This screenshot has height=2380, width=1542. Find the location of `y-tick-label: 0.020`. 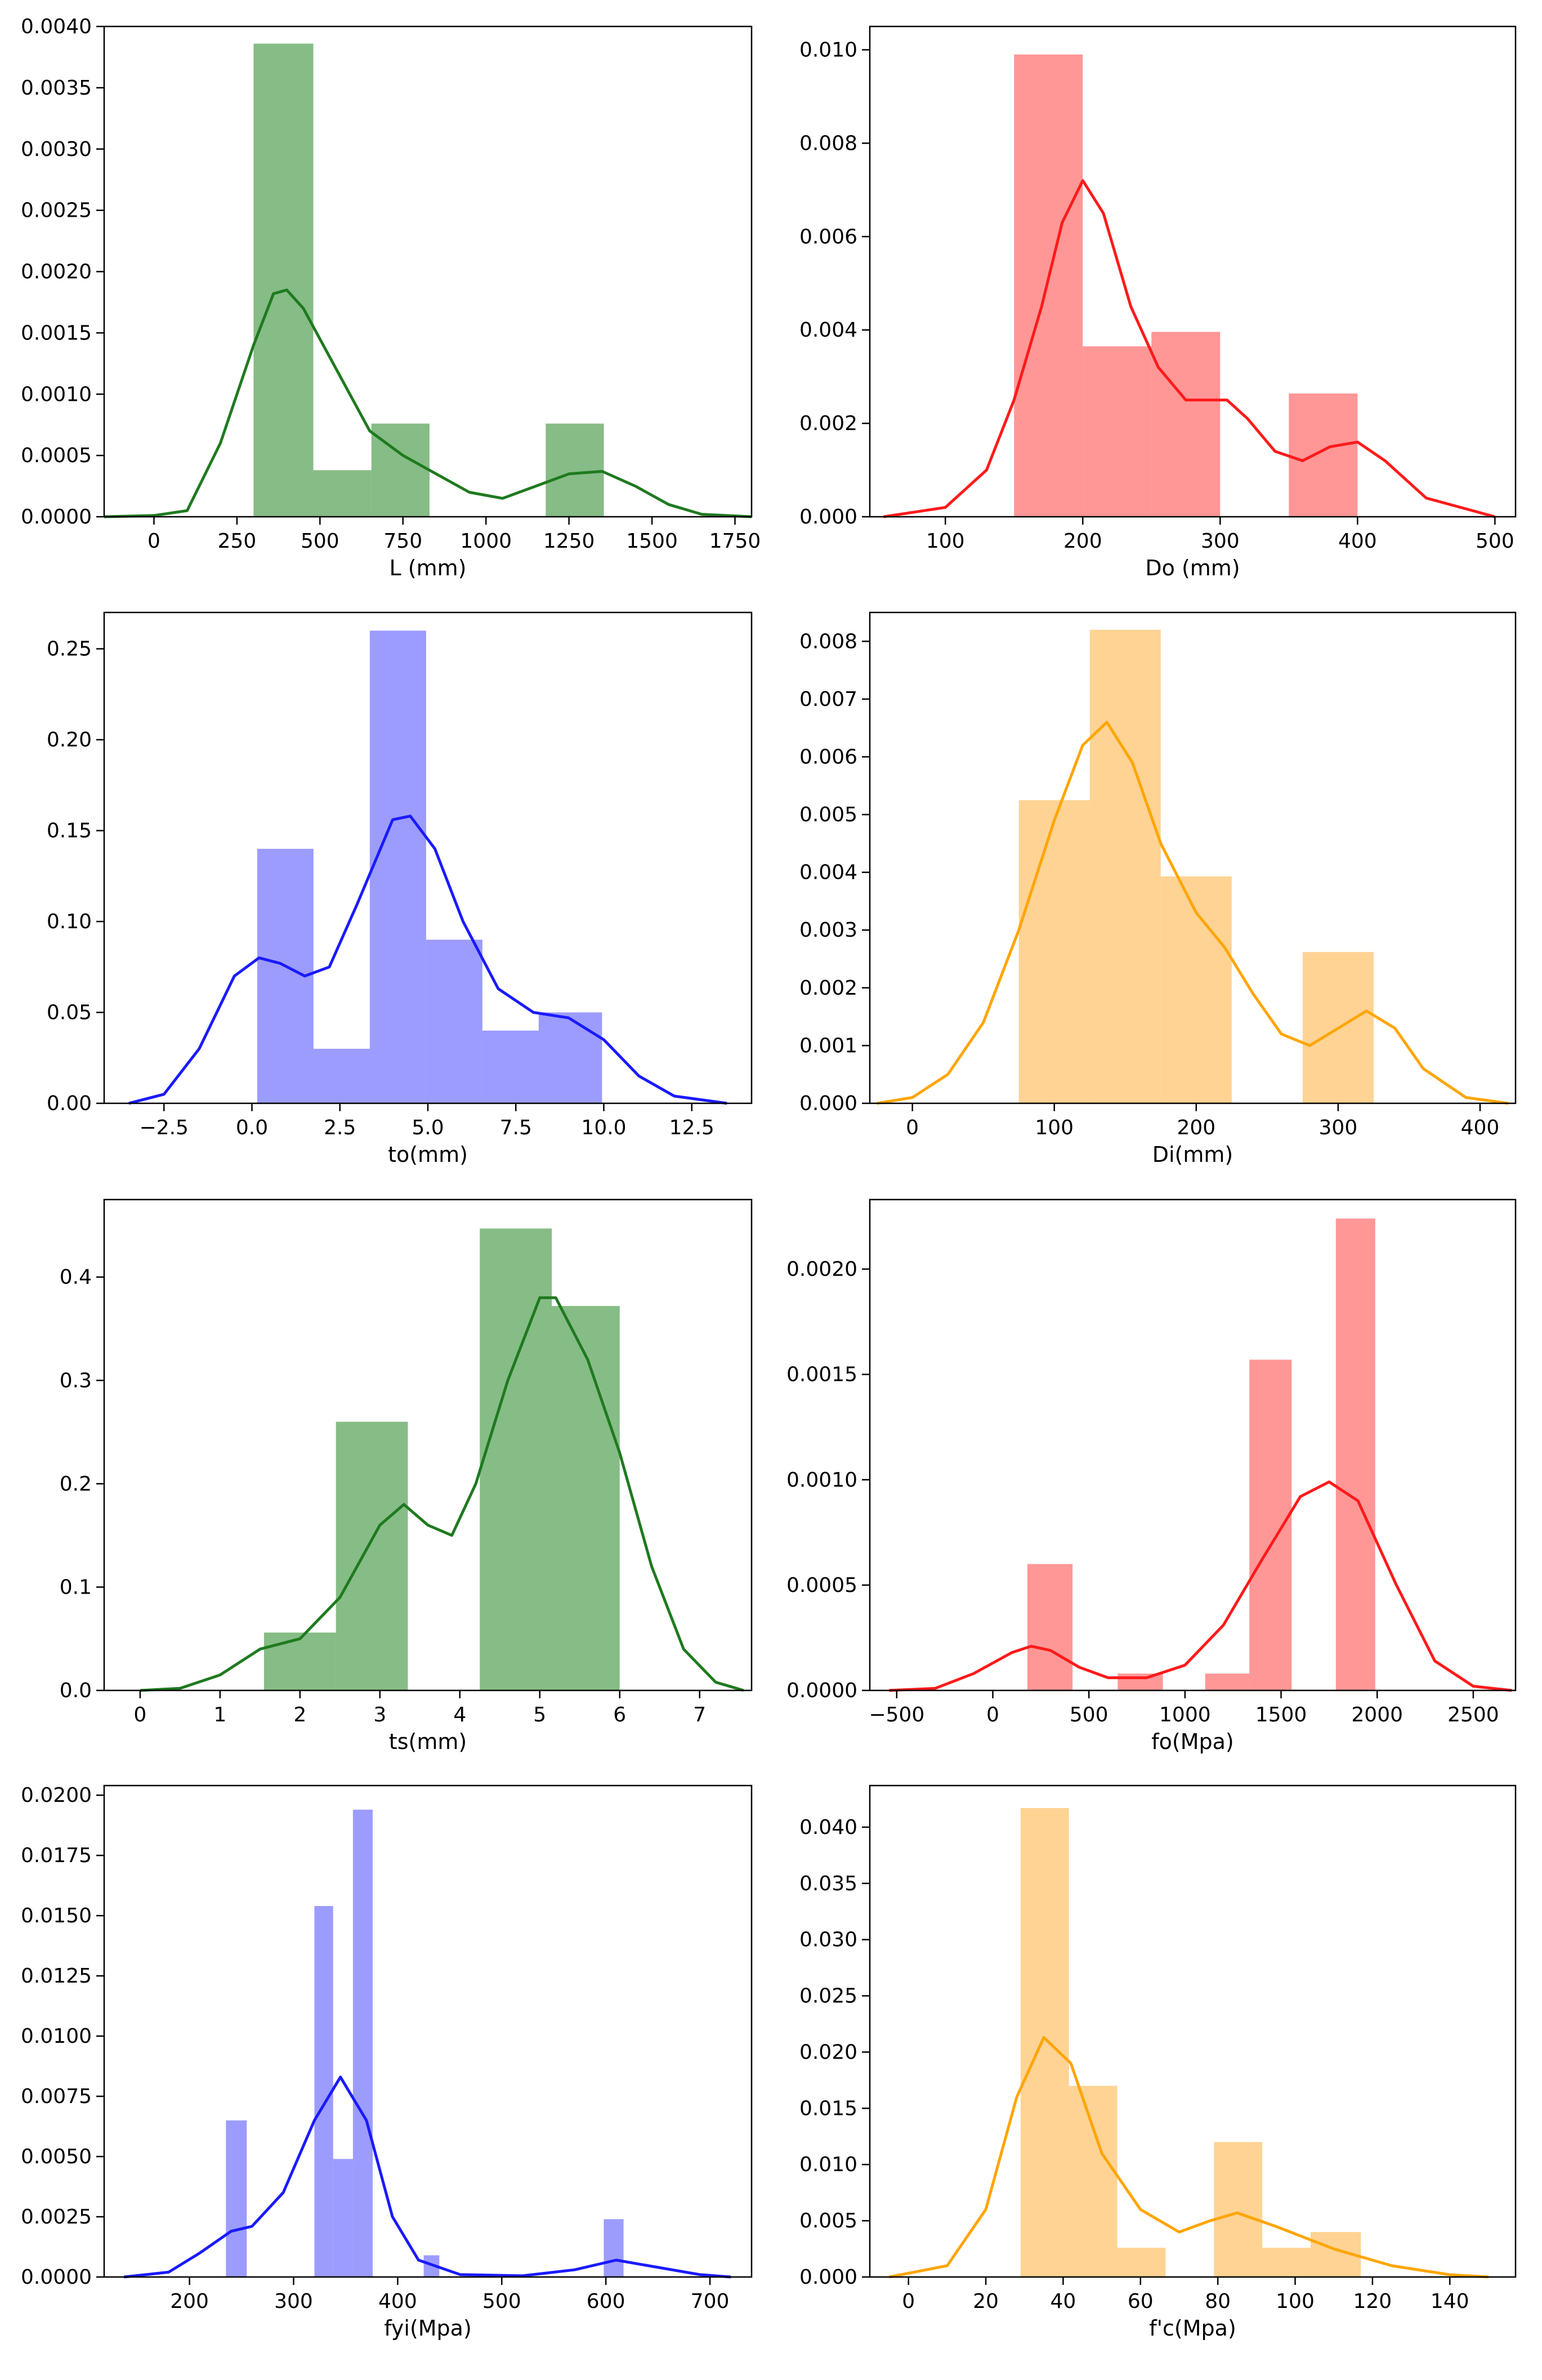

y-tick-label: 0.020 is located at coordinates (828, 2052).